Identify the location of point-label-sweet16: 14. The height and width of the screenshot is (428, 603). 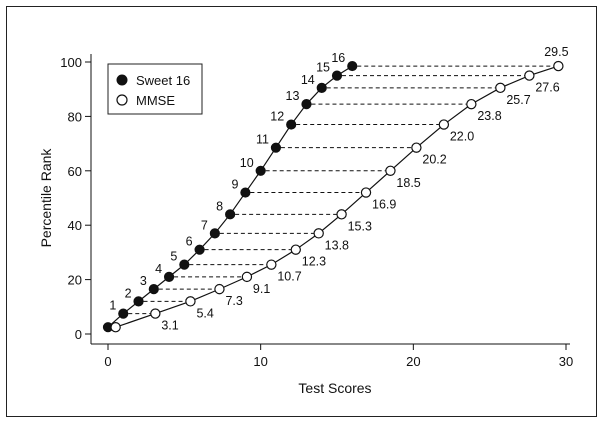
(308, 80).